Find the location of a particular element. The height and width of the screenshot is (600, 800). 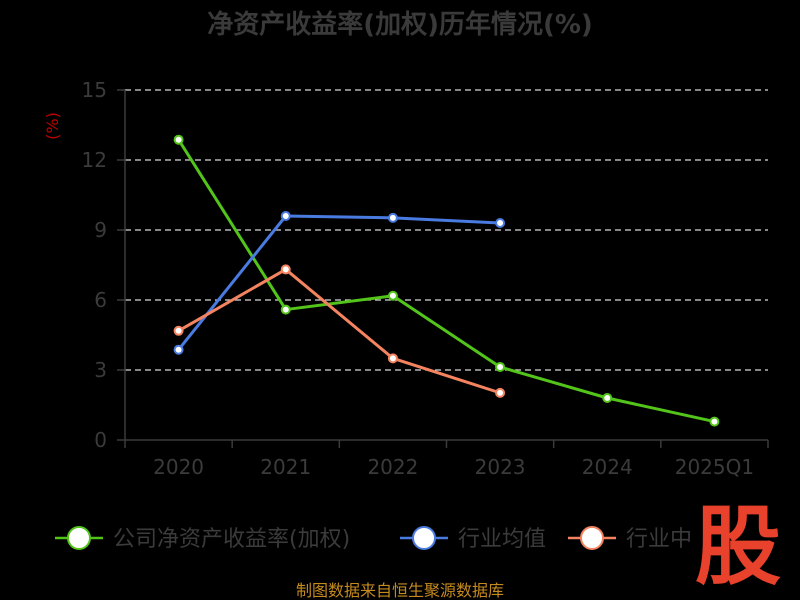

data-point-0-2020 is located at coordinates (178, 139).